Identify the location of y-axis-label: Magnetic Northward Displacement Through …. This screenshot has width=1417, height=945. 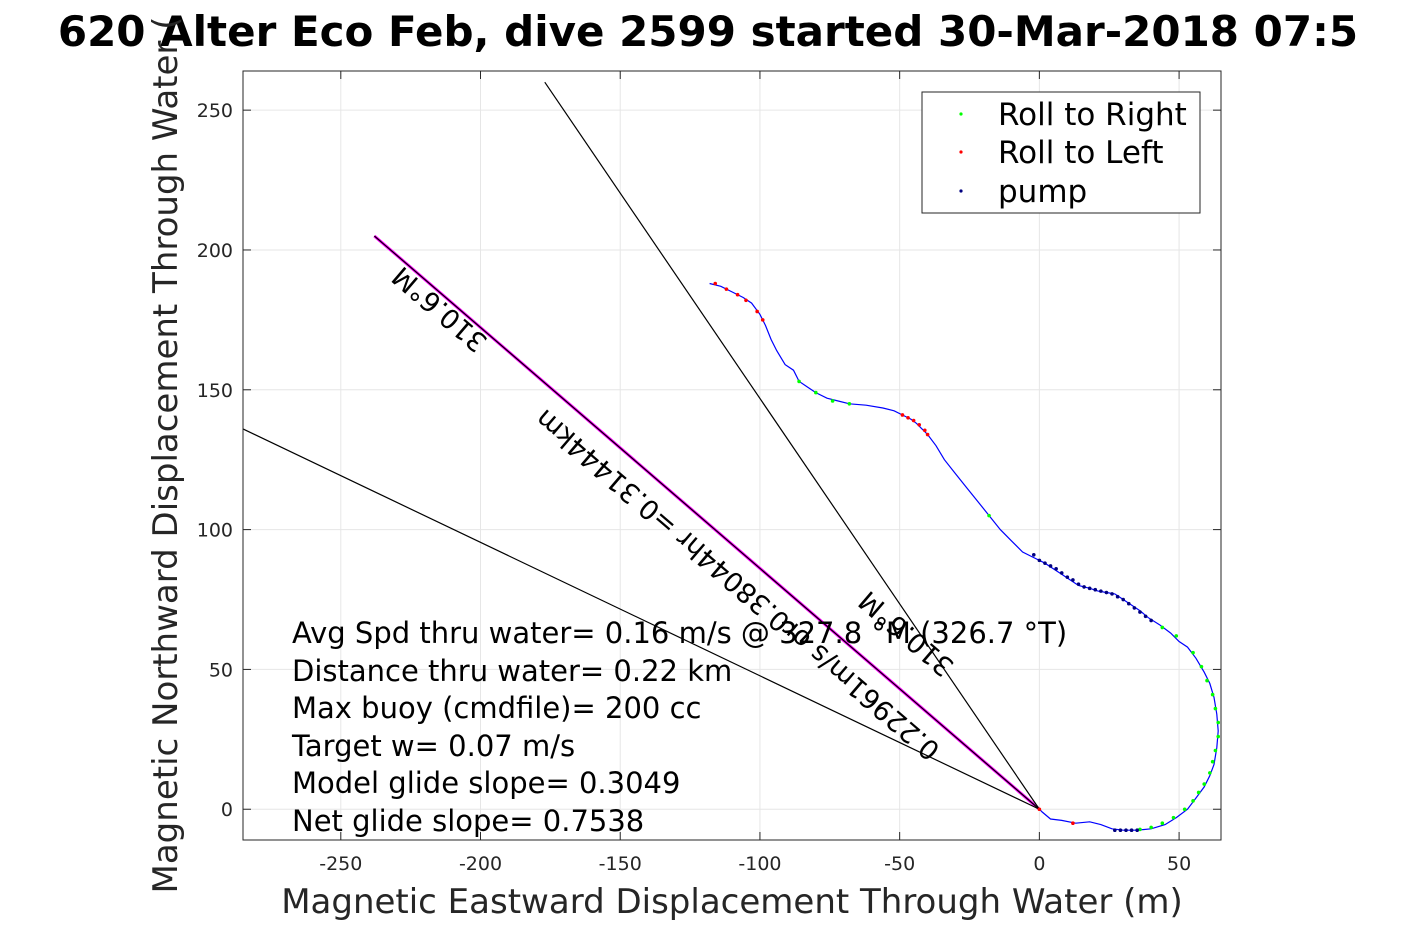
(166, 455).